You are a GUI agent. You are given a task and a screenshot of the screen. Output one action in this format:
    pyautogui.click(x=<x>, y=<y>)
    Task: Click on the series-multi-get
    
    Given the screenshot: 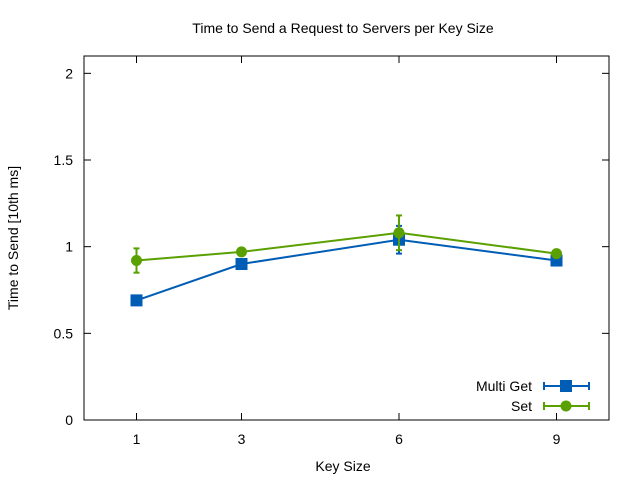 What is the action you would take?
    pyautogui.click(x=346, y=265)
    